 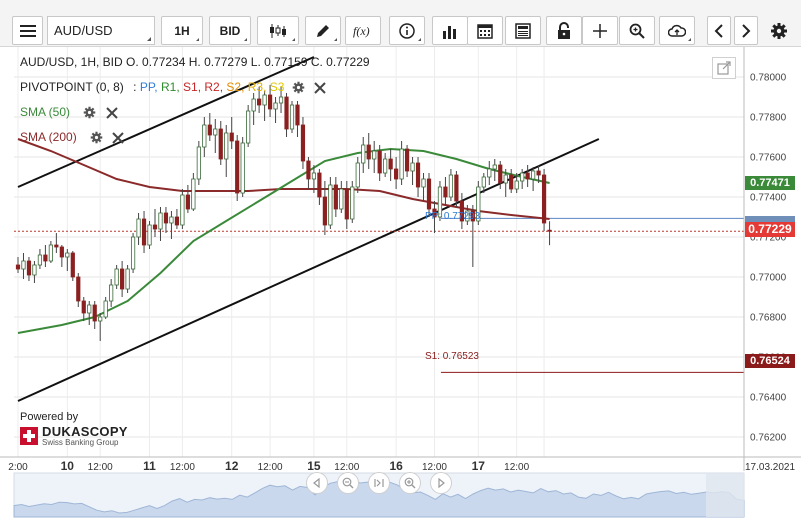 I want to click on settings-button, so click(x=779, y=30).